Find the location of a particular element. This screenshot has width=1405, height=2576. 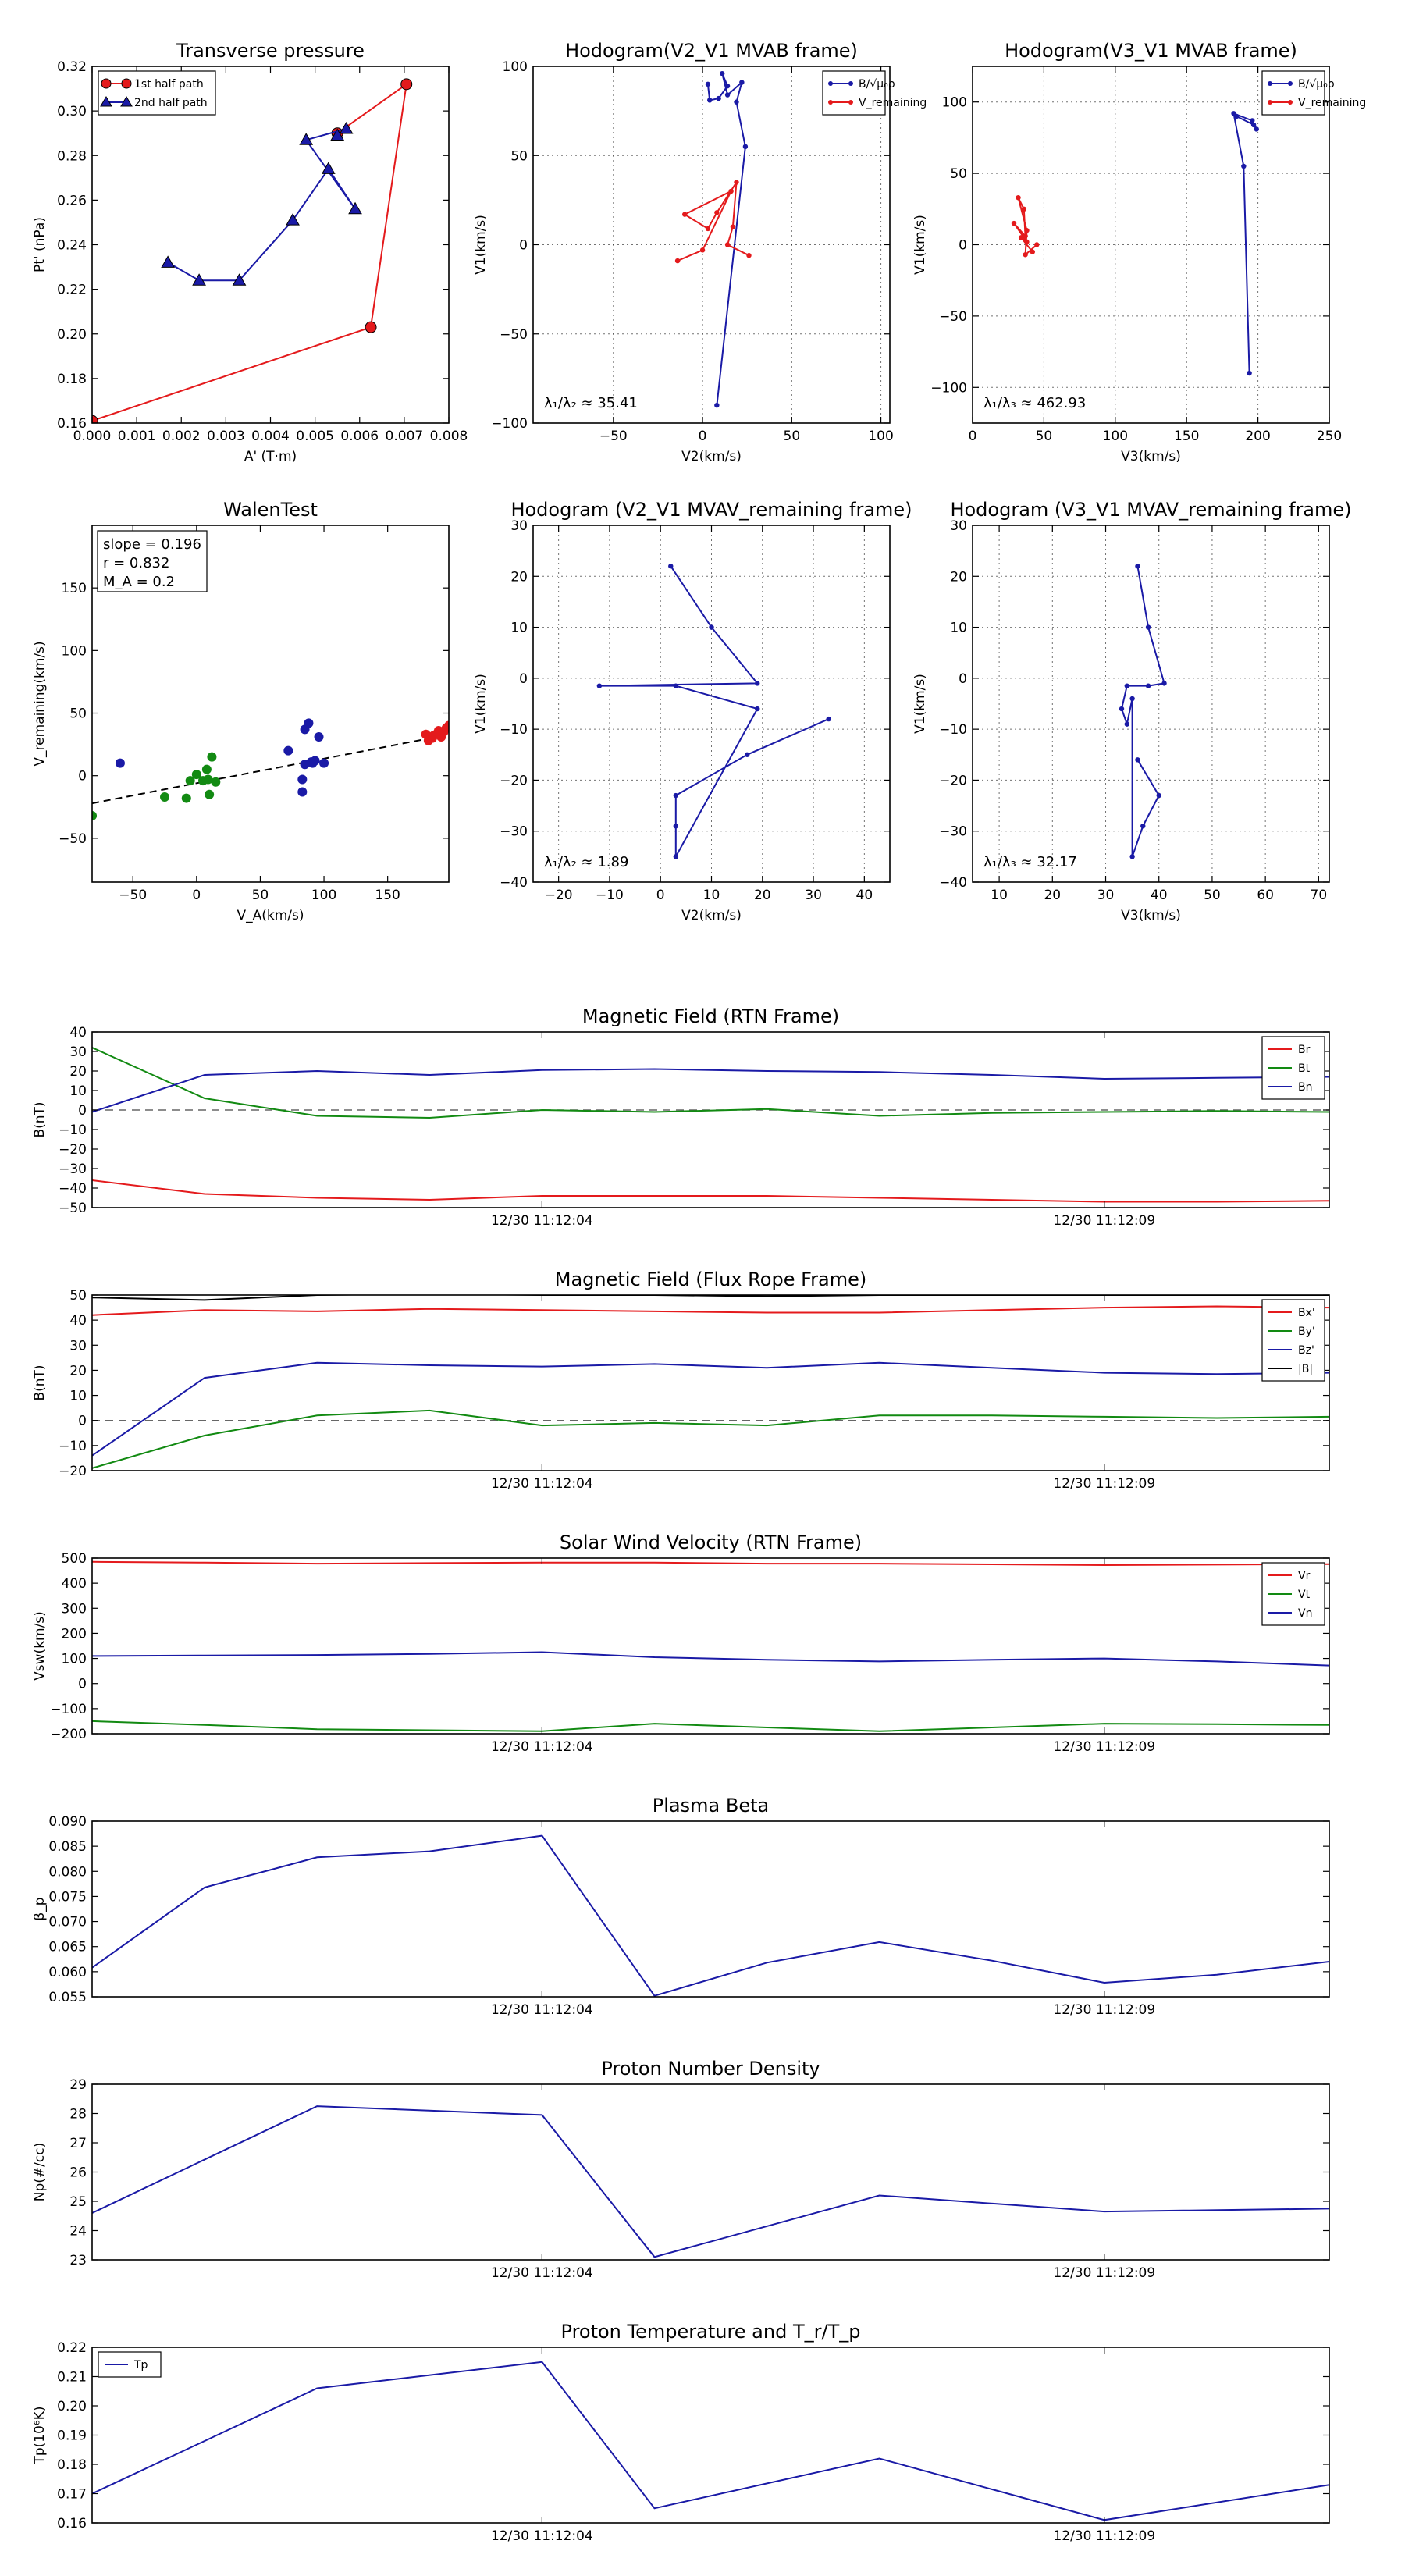

x-tick-label: 50 is located at coordinates (260, 895).